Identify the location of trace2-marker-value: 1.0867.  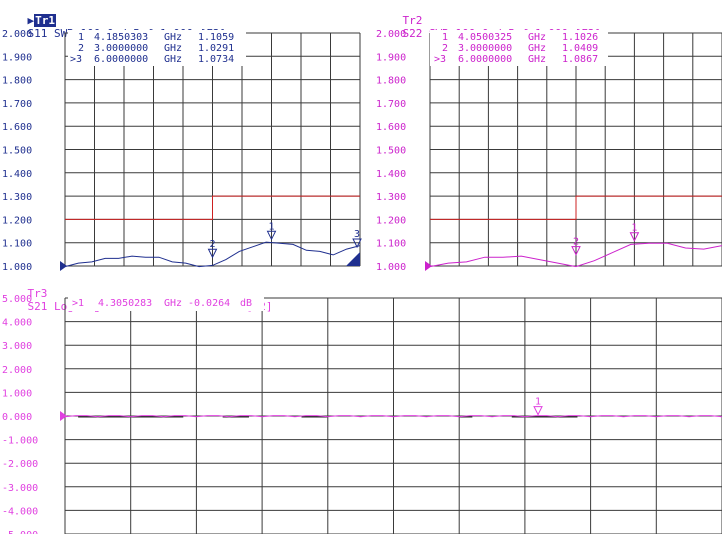
(580, 59).